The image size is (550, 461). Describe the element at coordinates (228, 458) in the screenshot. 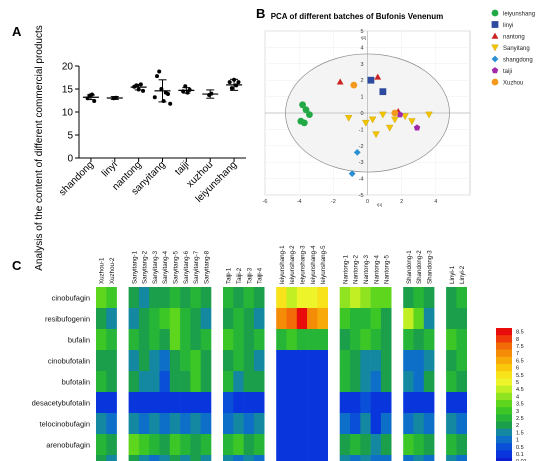

I see `panel-c-cell-taiji-1-gamabufotalin` at that location.